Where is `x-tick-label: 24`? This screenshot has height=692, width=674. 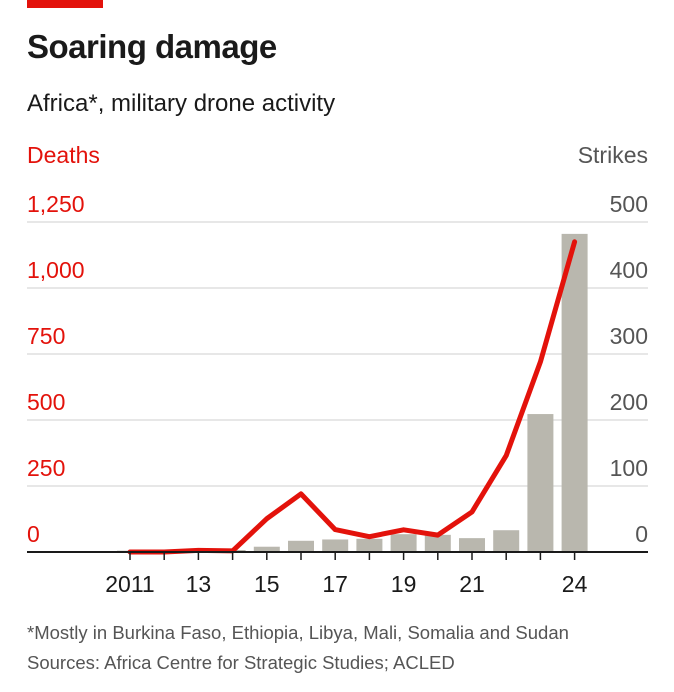
x-tick-label: 24 is located at coordinates (575, 584).